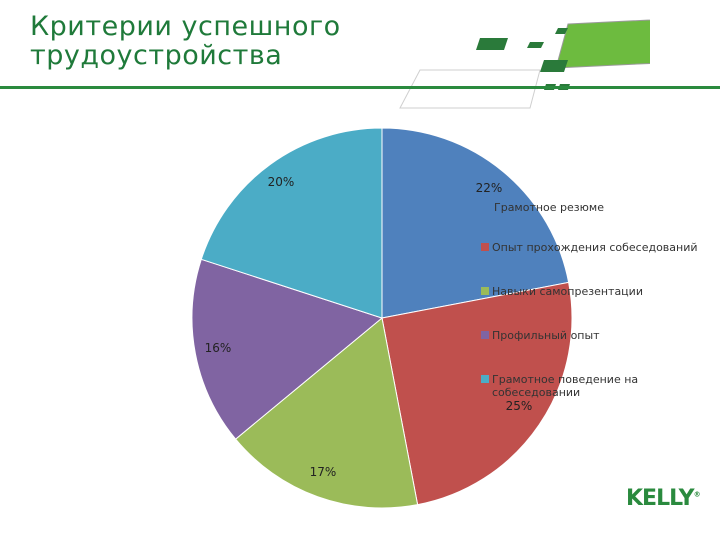 The width and height of the screenshot is (720, 540). Describe the element at coordinates (281, 182) in the screenshot. I see `data-label-5: 20%` at that location.